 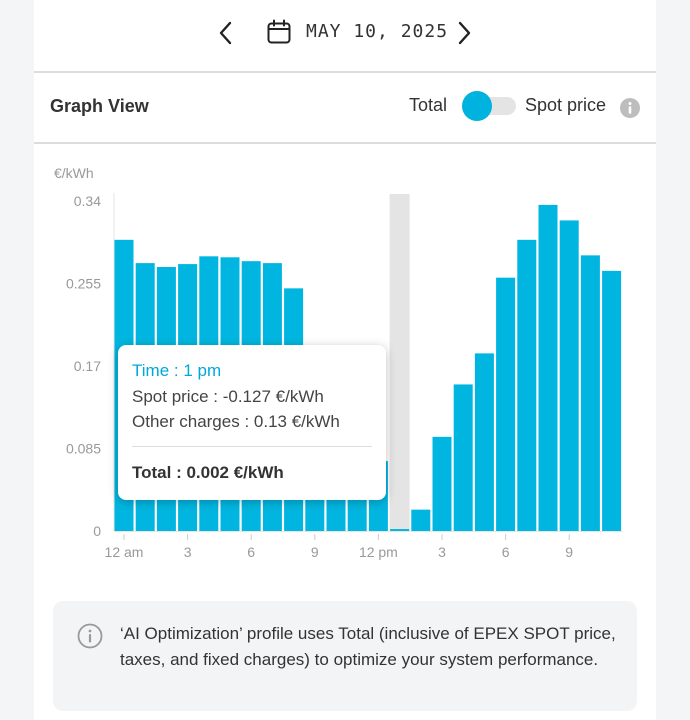 I want to click on toggle-total-label: Total, so click(x=428, y=105).